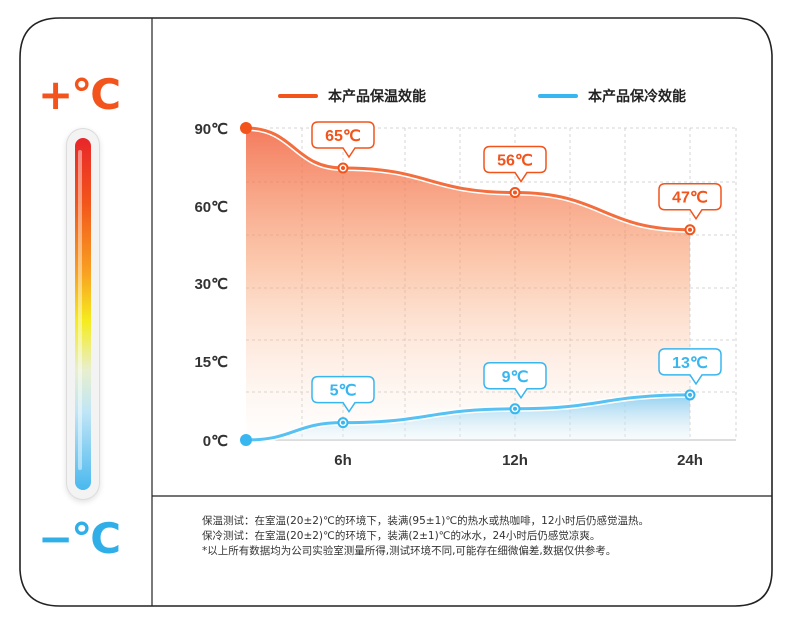 Image resolution: width=790 pixels, height=628 pixels. Describe the element at coordinates (246, 440) in the screenshot. I see `start-point-cold` at that location.